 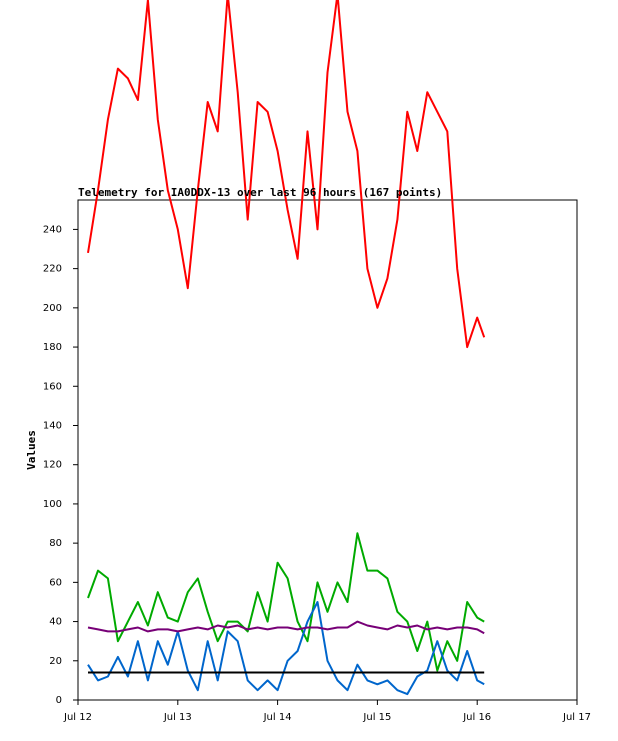 What do you see at coordinates (55, 582) in the screenshot?
I see `y-tick-label: 60` at bounding box center [55, 582].